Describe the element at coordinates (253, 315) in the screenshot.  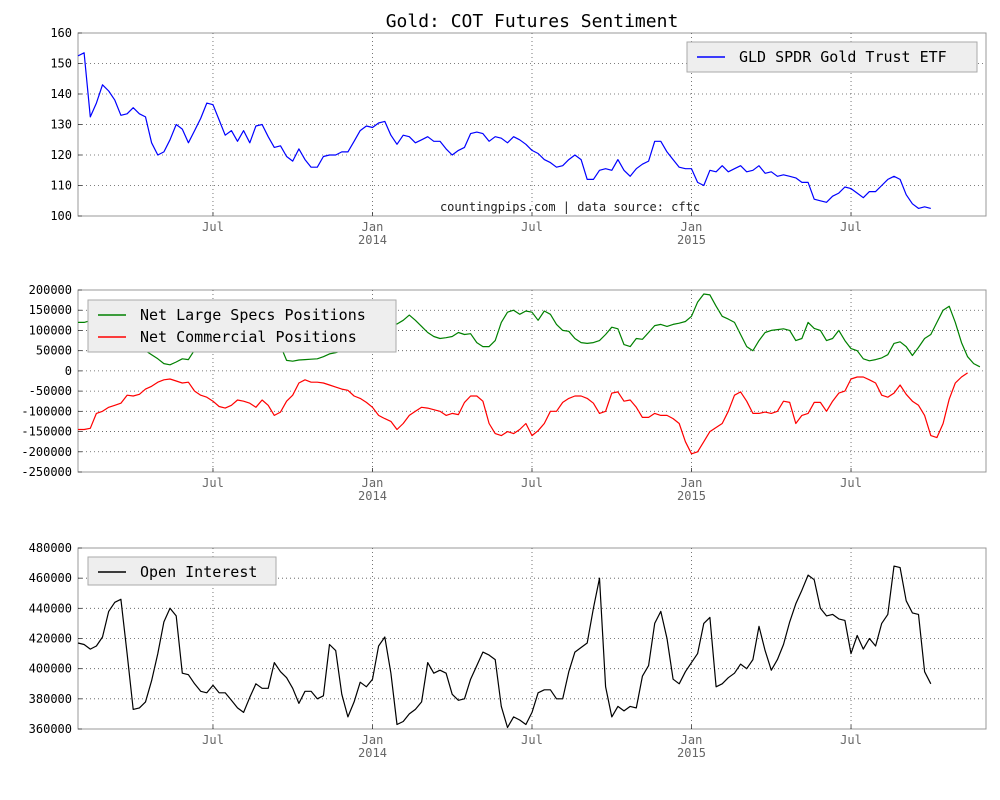
I see `legend-entry: Net Large Specs Positions` at that location.